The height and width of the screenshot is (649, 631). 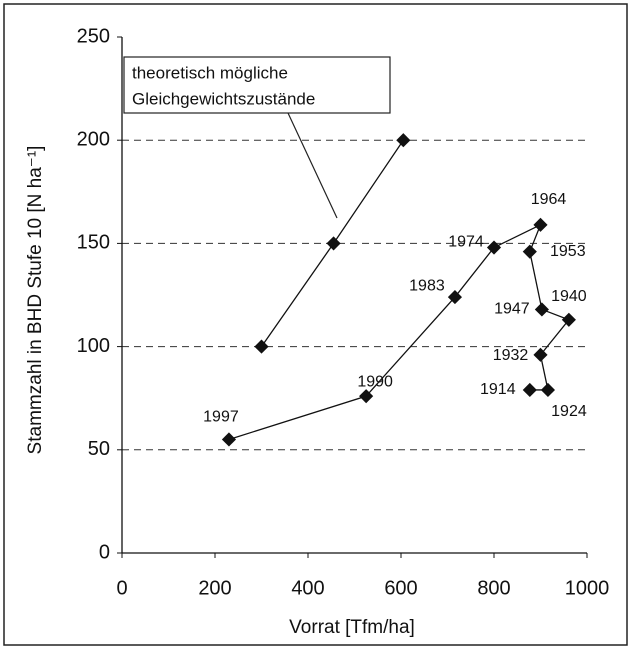 I want to click on point-label: 1974, so click(x=466, y=242).